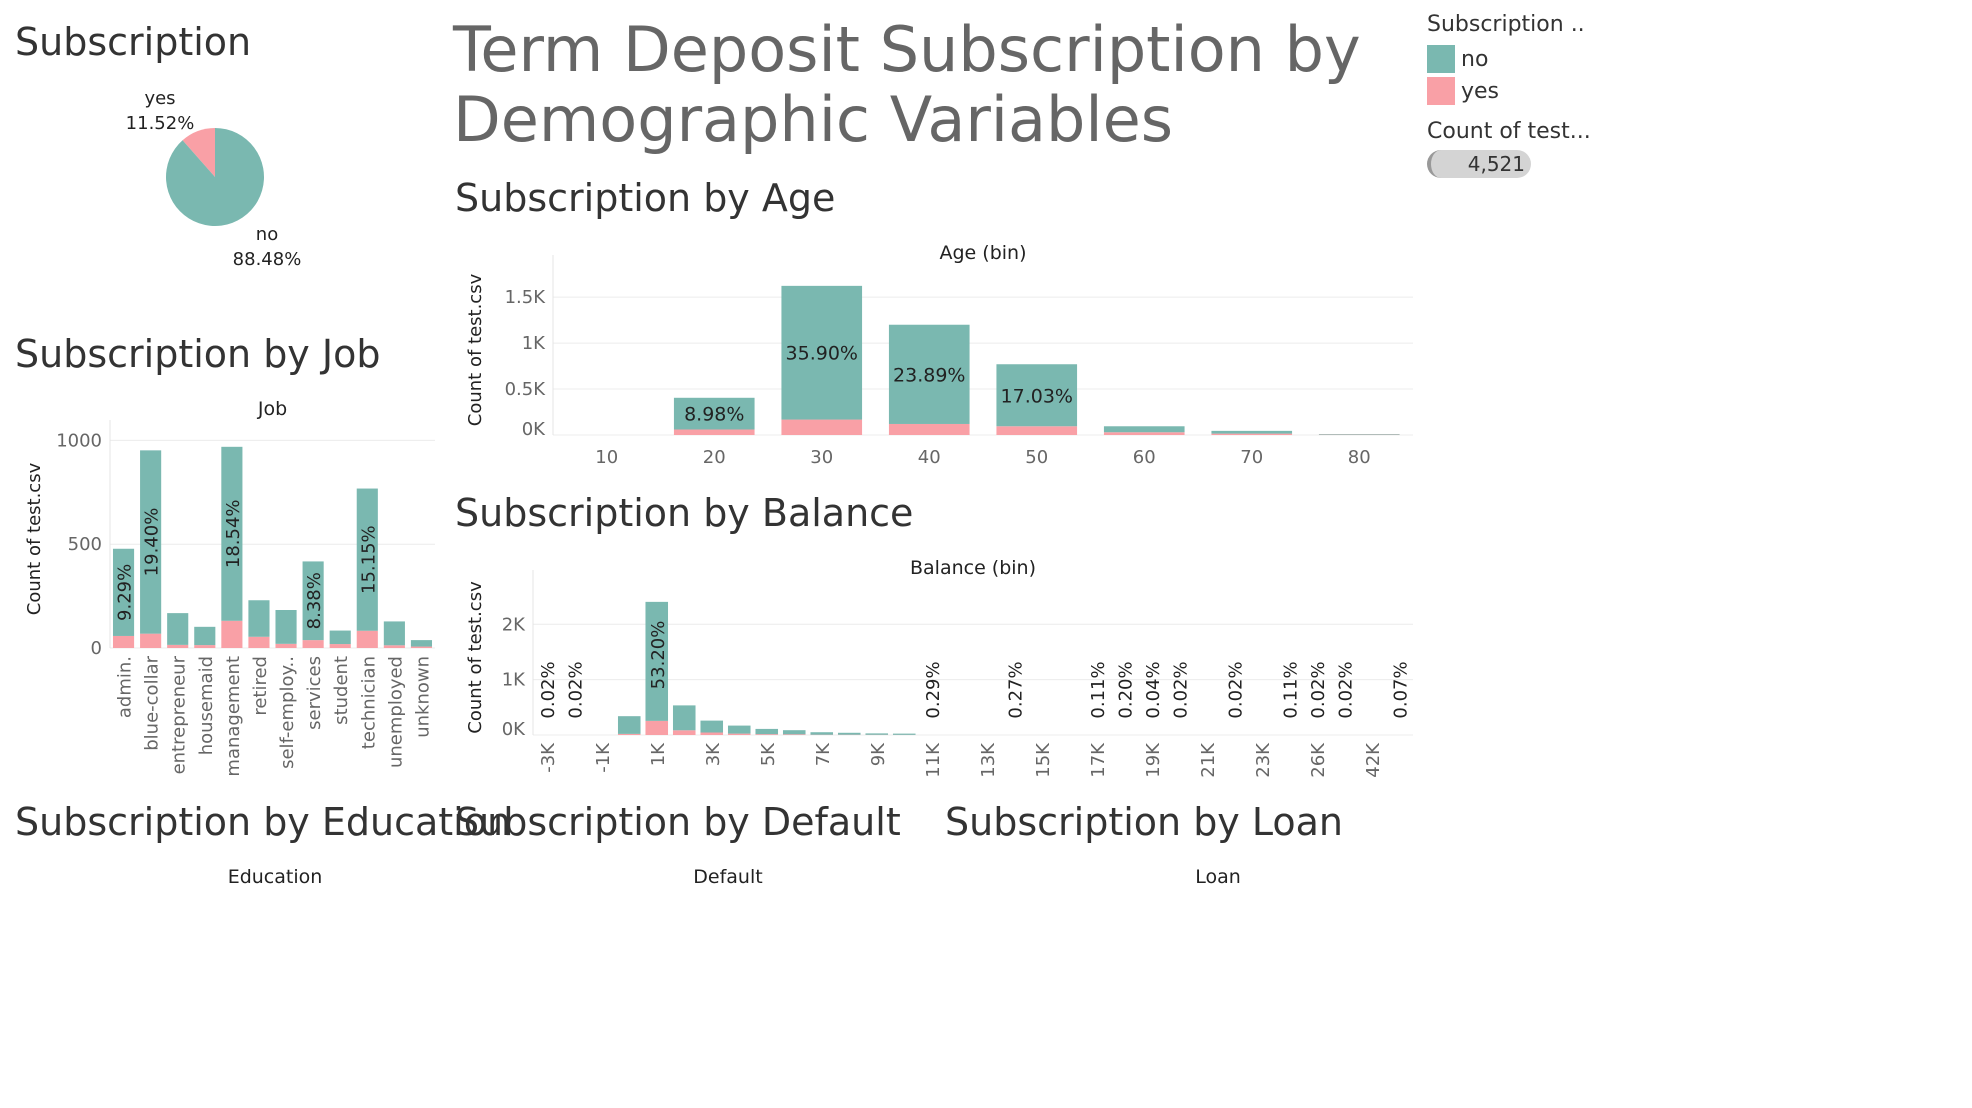  What do you see at coordinates (1037, 396) in the screenshot?
I see `age-bar-label: 17.03%` at bounding box center [1037, 396].